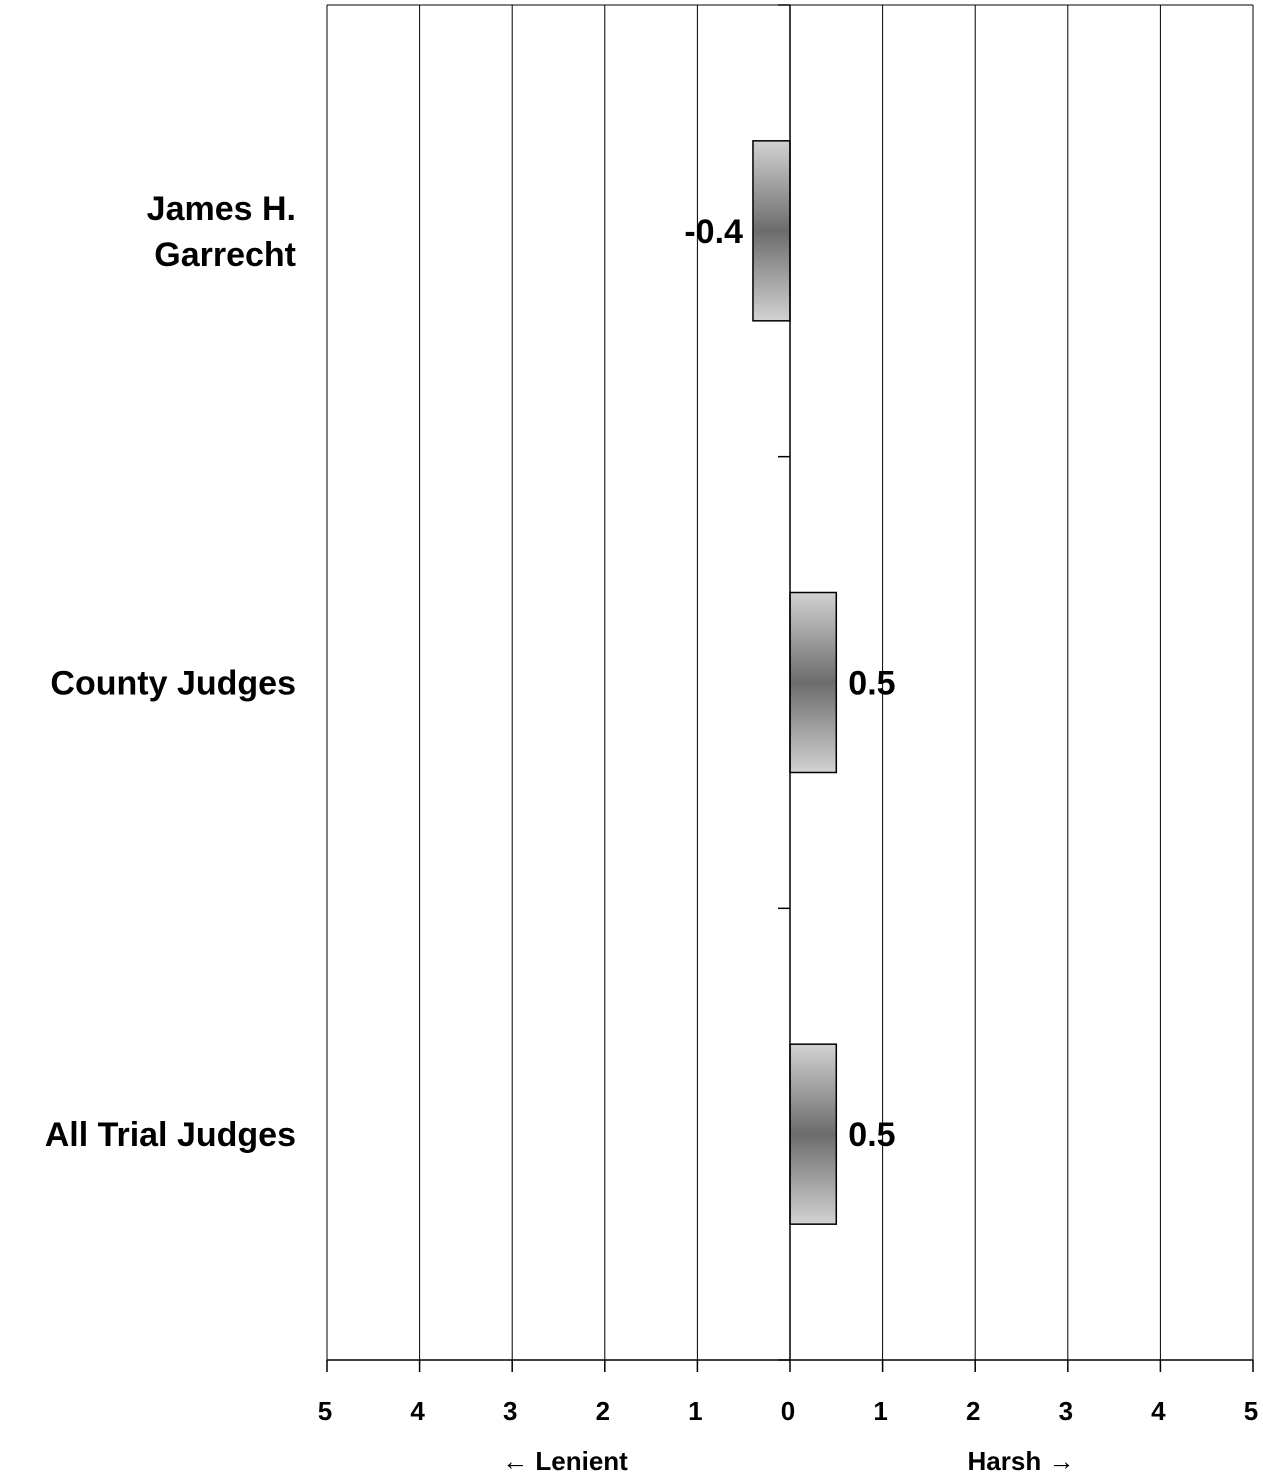  Describe the element at coordinates (170, 1135) in the screenshot. I see `category-label: All Trial Judges` at that location.